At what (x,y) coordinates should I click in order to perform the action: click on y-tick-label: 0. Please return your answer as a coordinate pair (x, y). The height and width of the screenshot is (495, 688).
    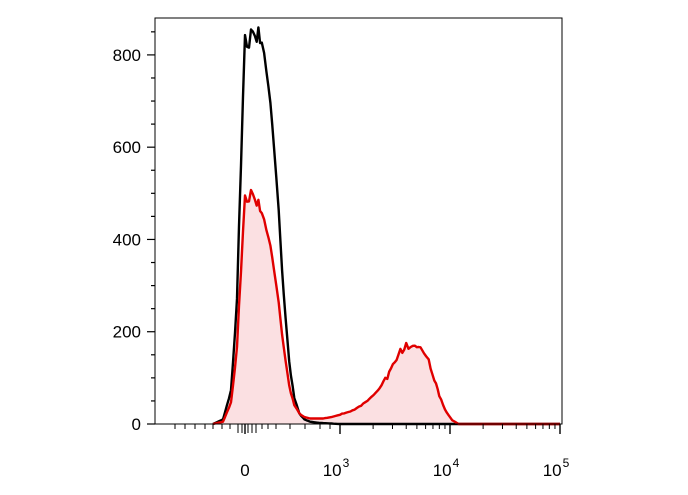
    Looking at the image, I should click on (136, 424).